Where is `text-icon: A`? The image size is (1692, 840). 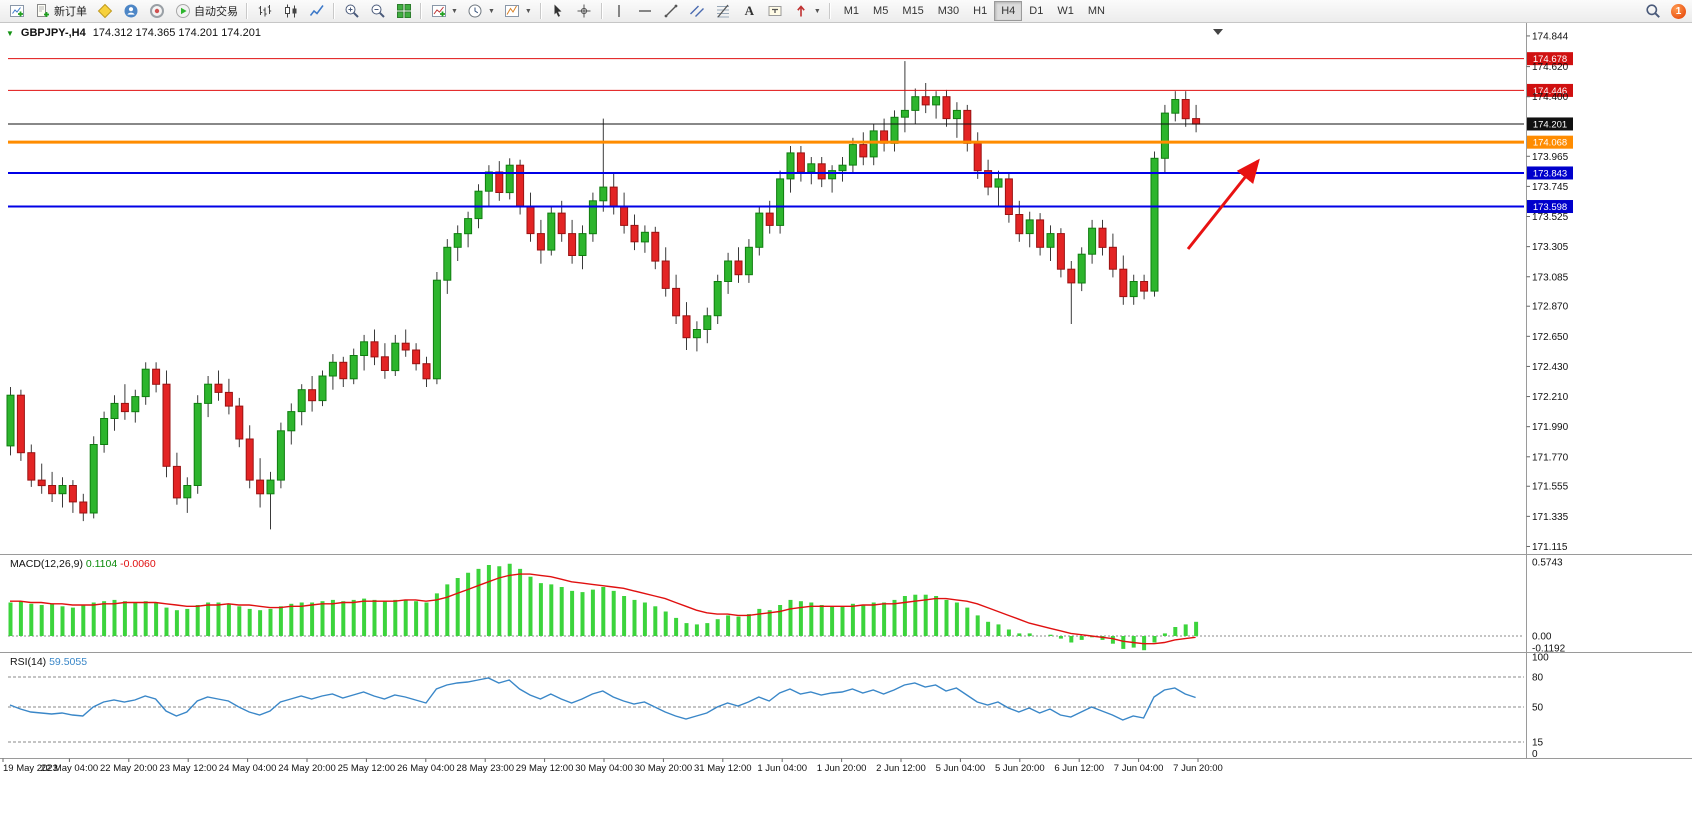
text-icon: A is located at coordinates (749, 10).